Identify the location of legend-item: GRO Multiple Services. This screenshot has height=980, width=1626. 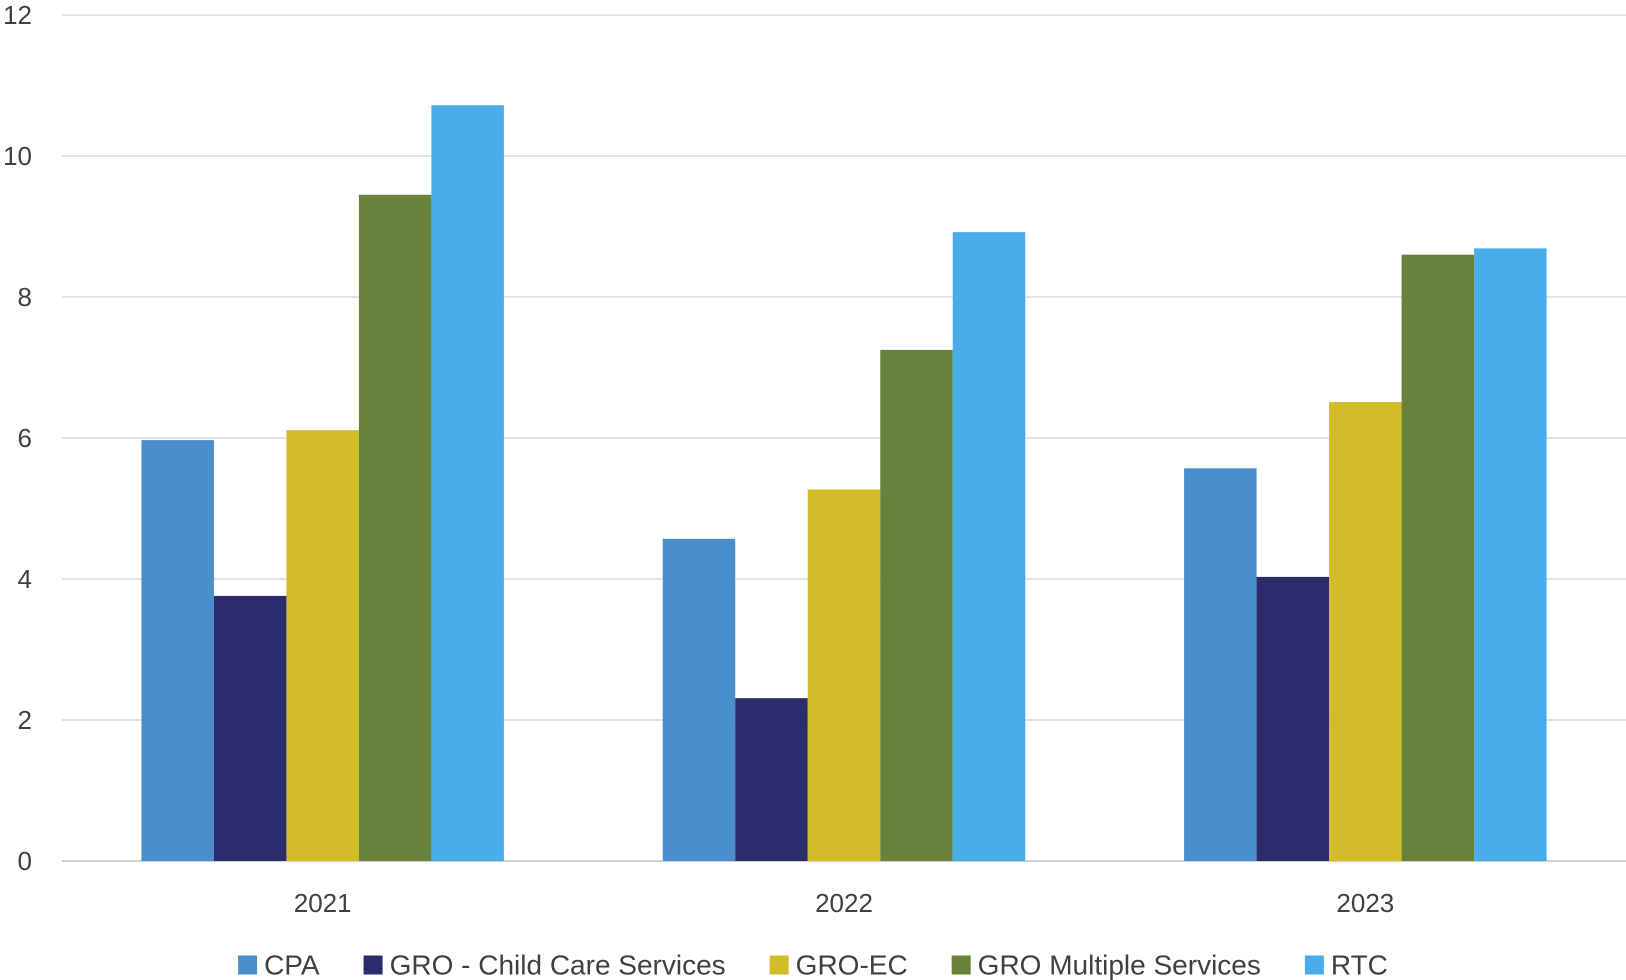
(1106, 965).